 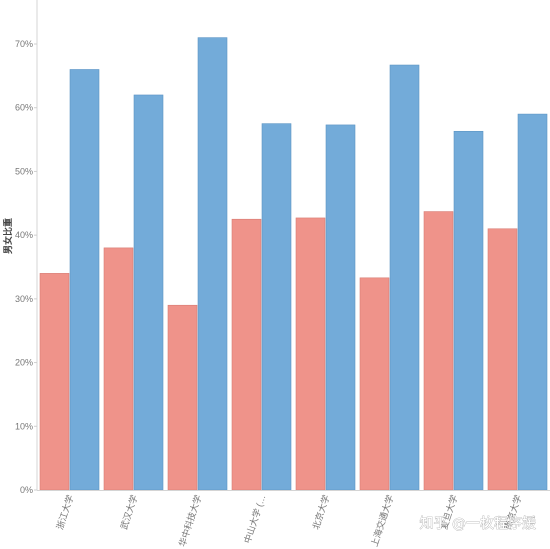 I want to click on y-tick-label: 40%, so click(x=24, y=235).